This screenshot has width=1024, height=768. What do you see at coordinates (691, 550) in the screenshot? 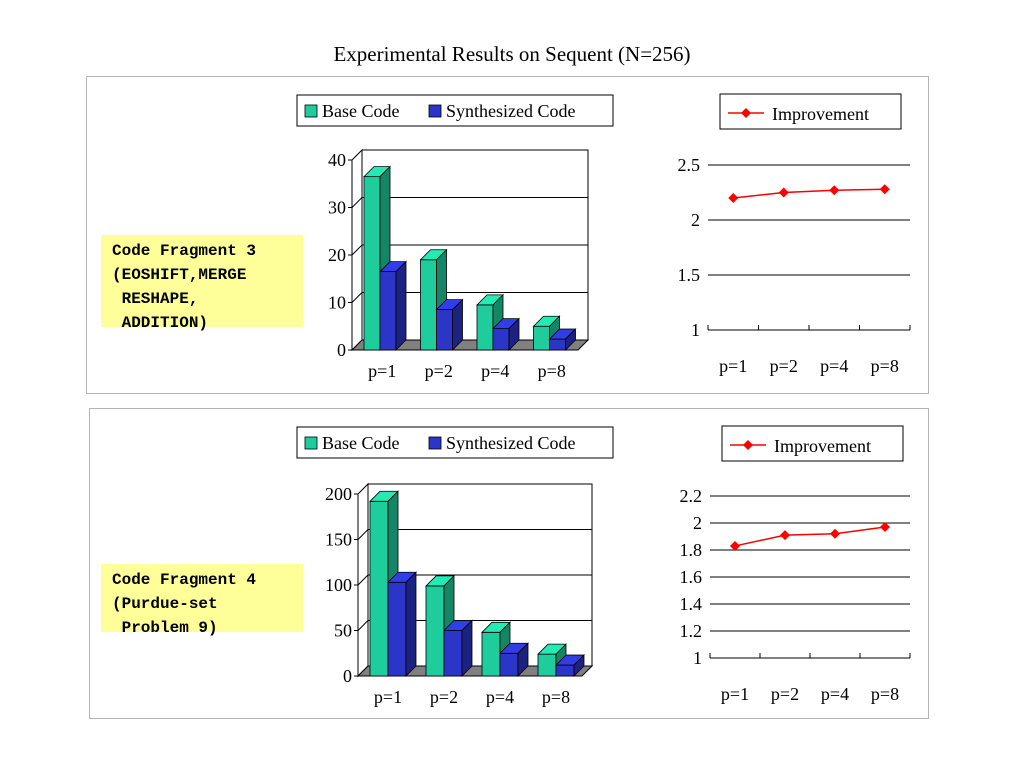
I see `y-tick-label: 1.8` at bounding box center [691, 550].